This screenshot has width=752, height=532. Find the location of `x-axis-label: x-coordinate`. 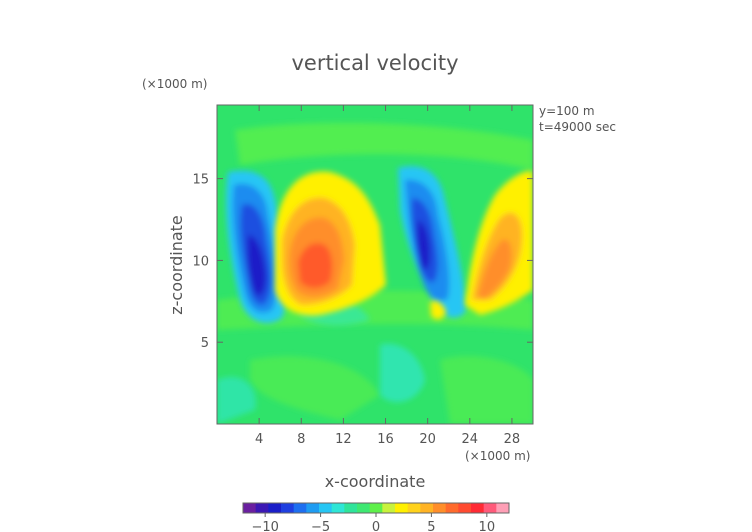

x-axis-label: x-coordinate is located at coordinates (375, 481).